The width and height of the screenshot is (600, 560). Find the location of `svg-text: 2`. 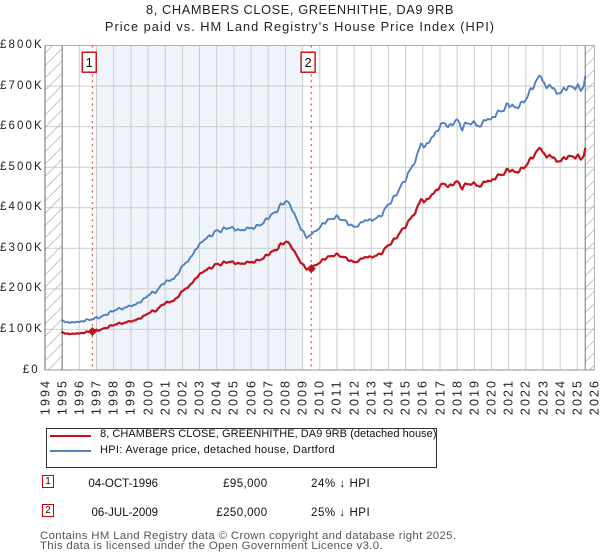

svg-text: 2 is located at coordinates (308, 63).